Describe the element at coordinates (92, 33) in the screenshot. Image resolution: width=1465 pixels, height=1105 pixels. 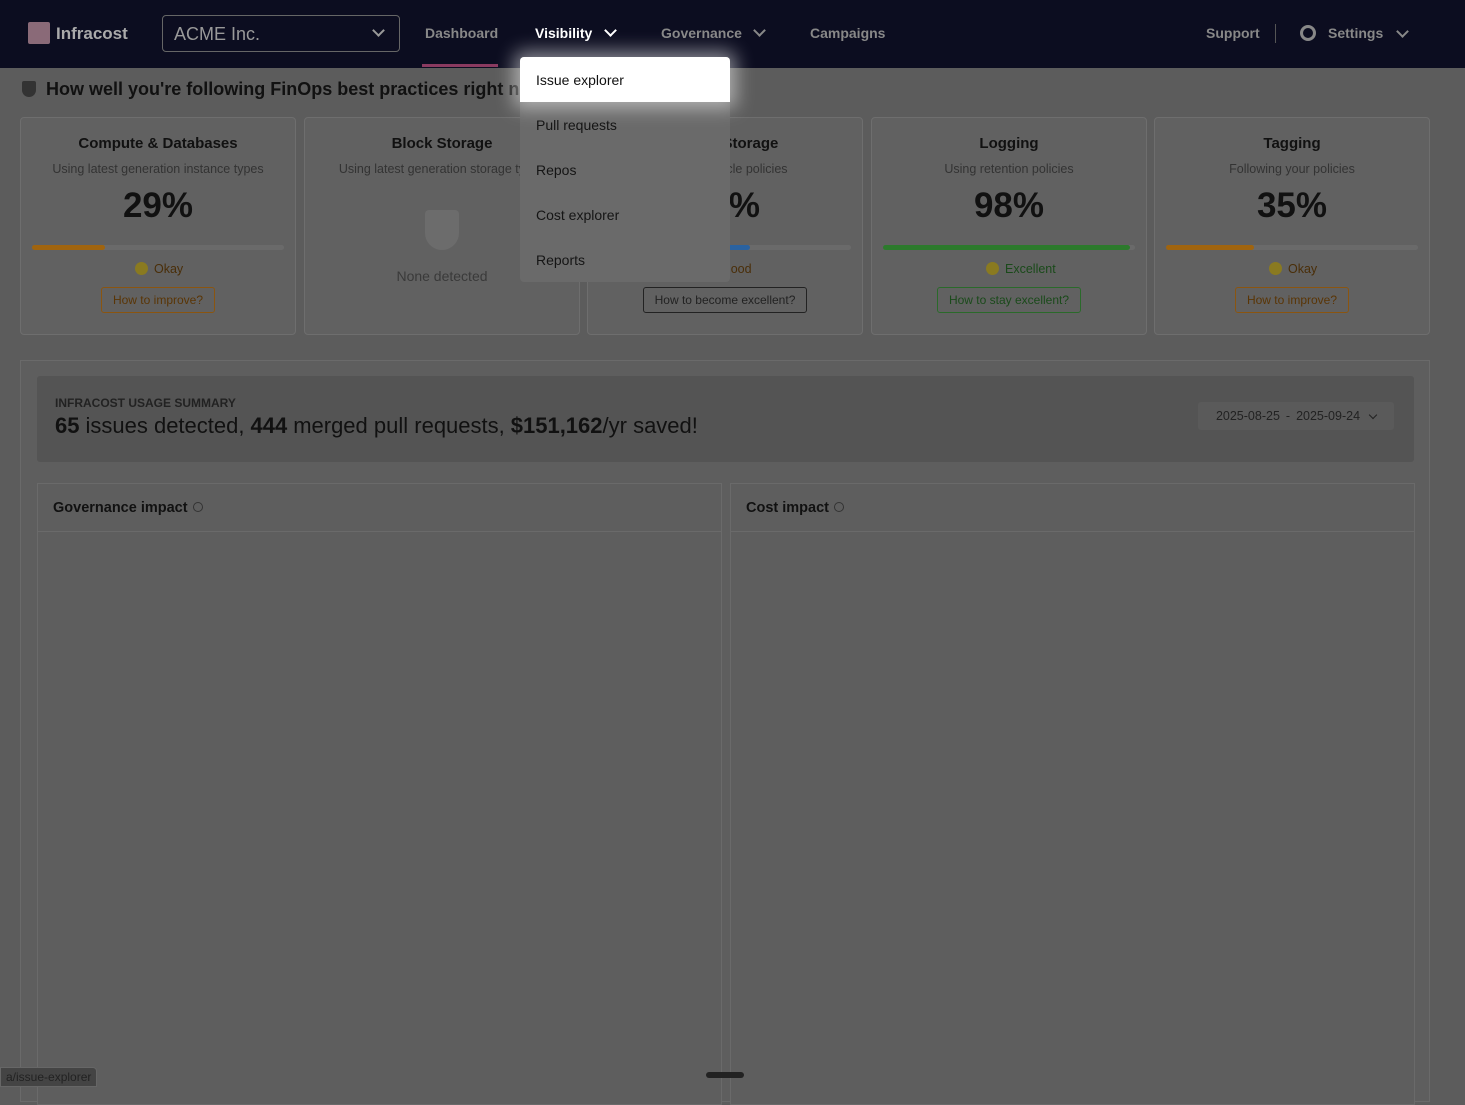
I see `brand: Infracost` at that location.